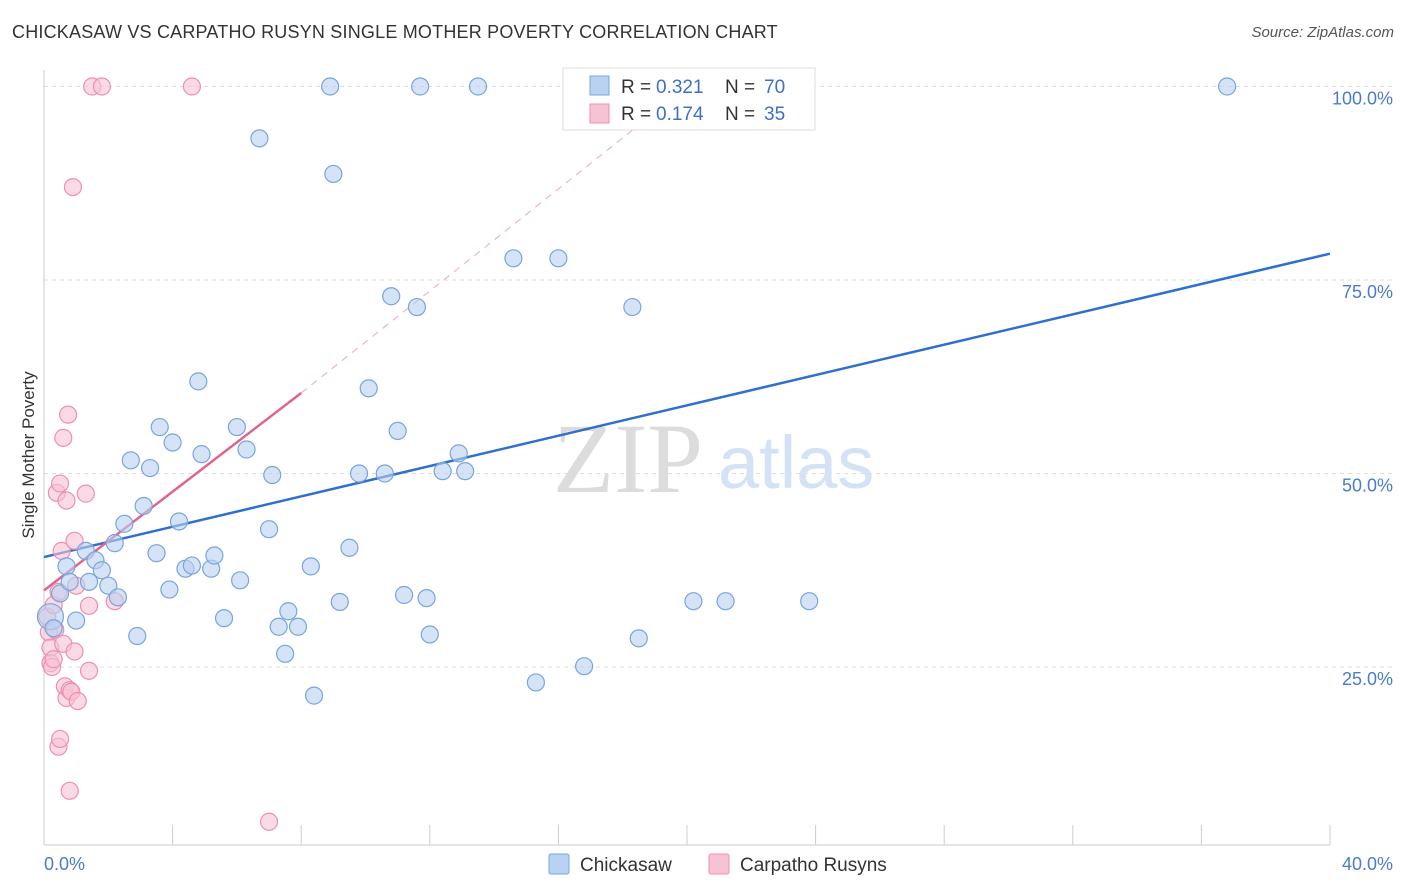 The height and width of the screenshot is (892, 1406). Describe the element at coordinates (680, 87) in the screenshot. I see `legend-r-value-chickasaw: 0.321` at that location.